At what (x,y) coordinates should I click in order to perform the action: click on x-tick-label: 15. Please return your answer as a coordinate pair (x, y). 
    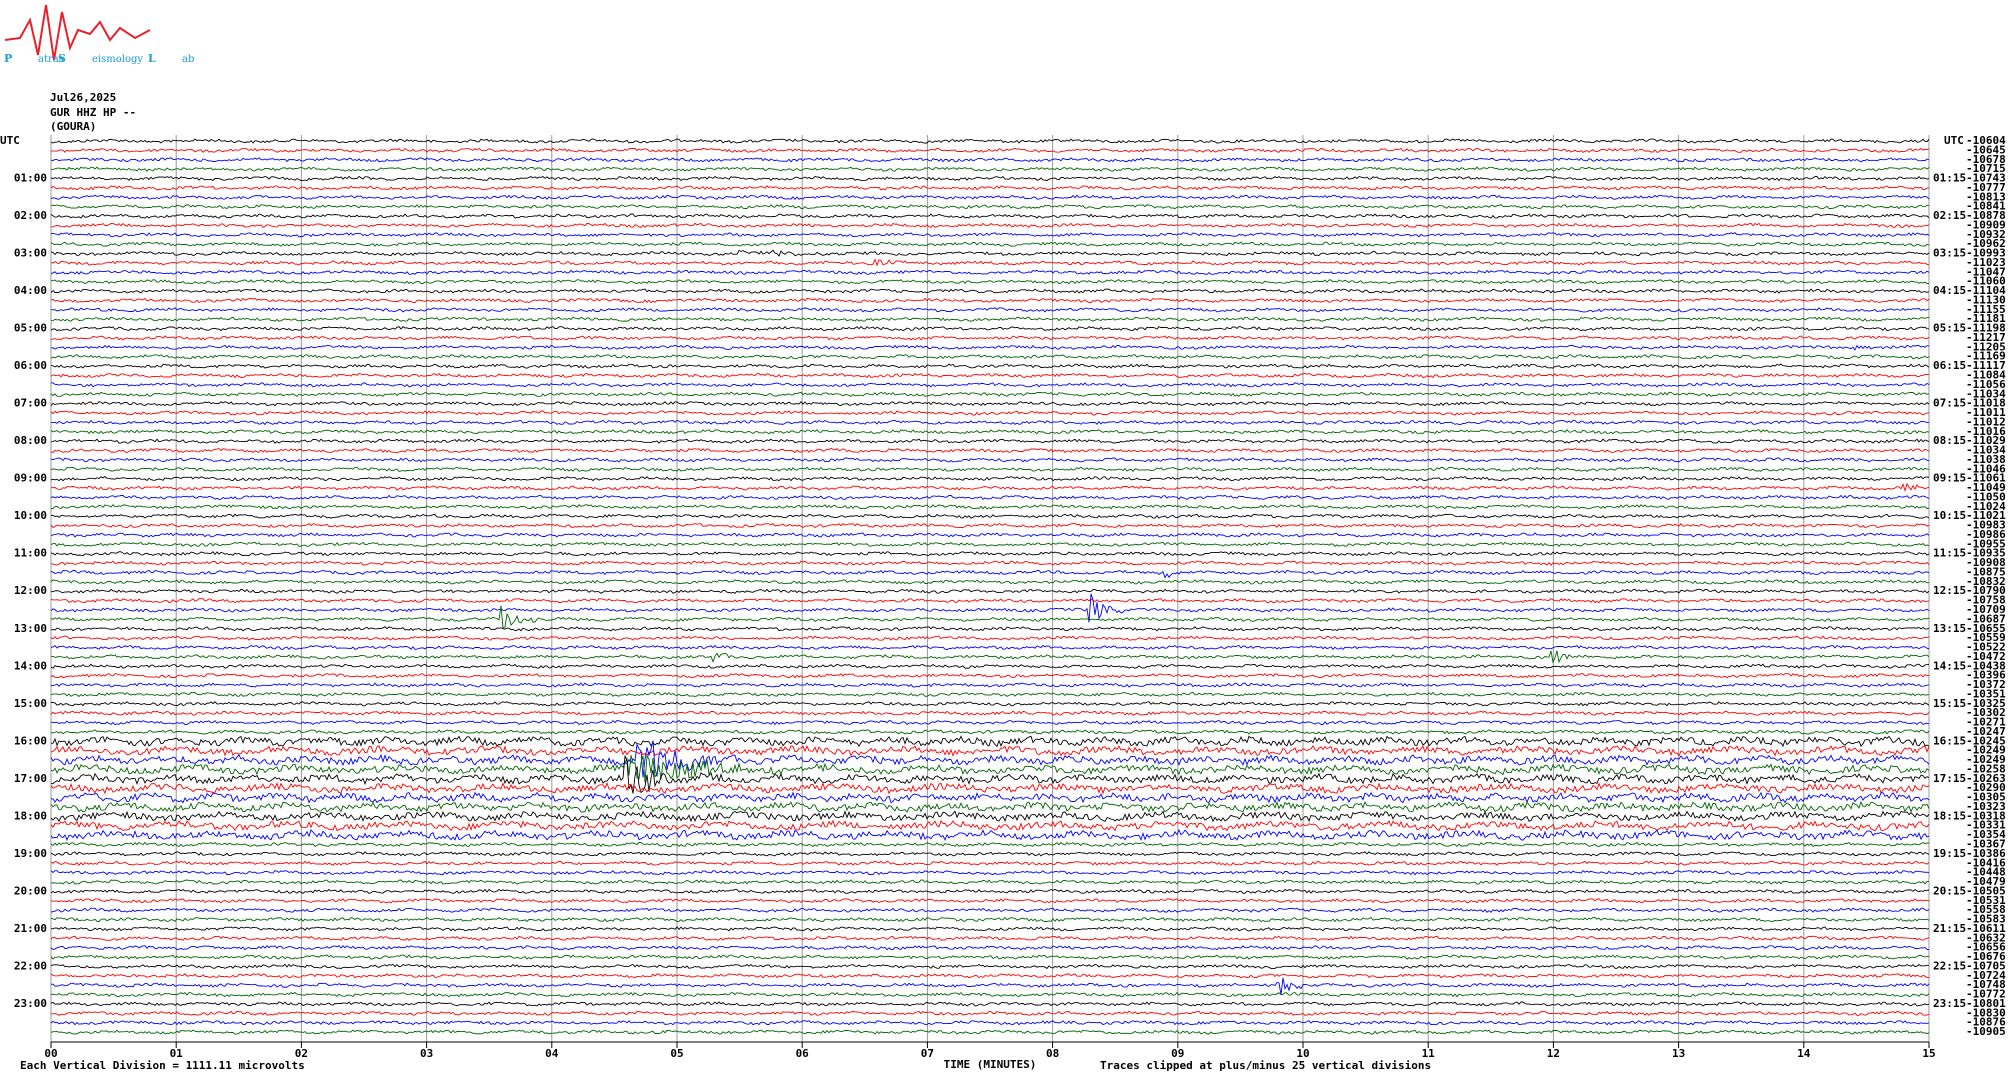
    Looking at the image, I should click on (1928, 1053).